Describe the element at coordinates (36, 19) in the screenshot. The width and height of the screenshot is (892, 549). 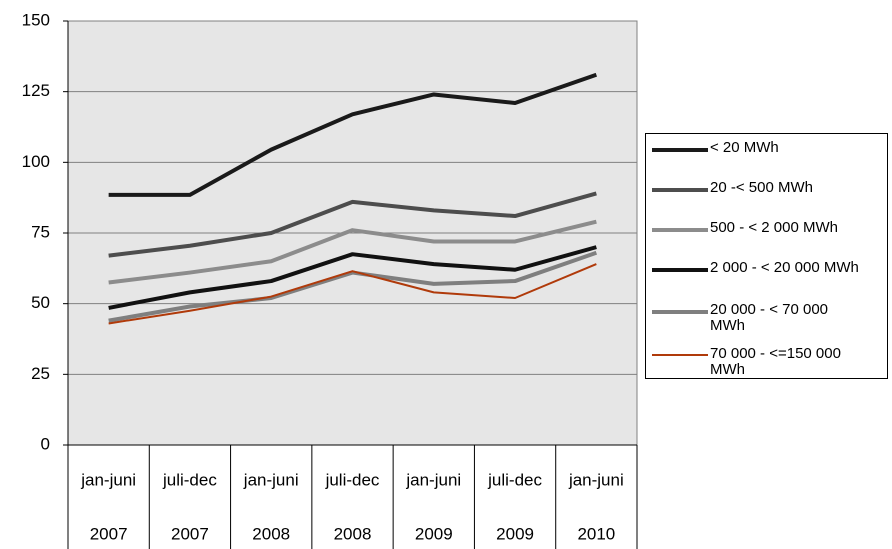
I see `y-tick-label: 150` at that location.